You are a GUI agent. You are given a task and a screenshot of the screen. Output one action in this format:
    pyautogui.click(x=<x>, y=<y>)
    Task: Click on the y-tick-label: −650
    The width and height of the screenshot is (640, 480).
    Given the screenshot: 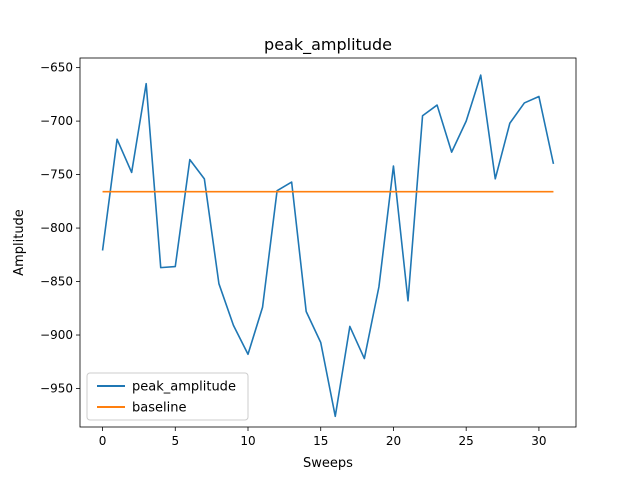 What is the action you would take?
    pyautogui.click(x=56, y=68)
    